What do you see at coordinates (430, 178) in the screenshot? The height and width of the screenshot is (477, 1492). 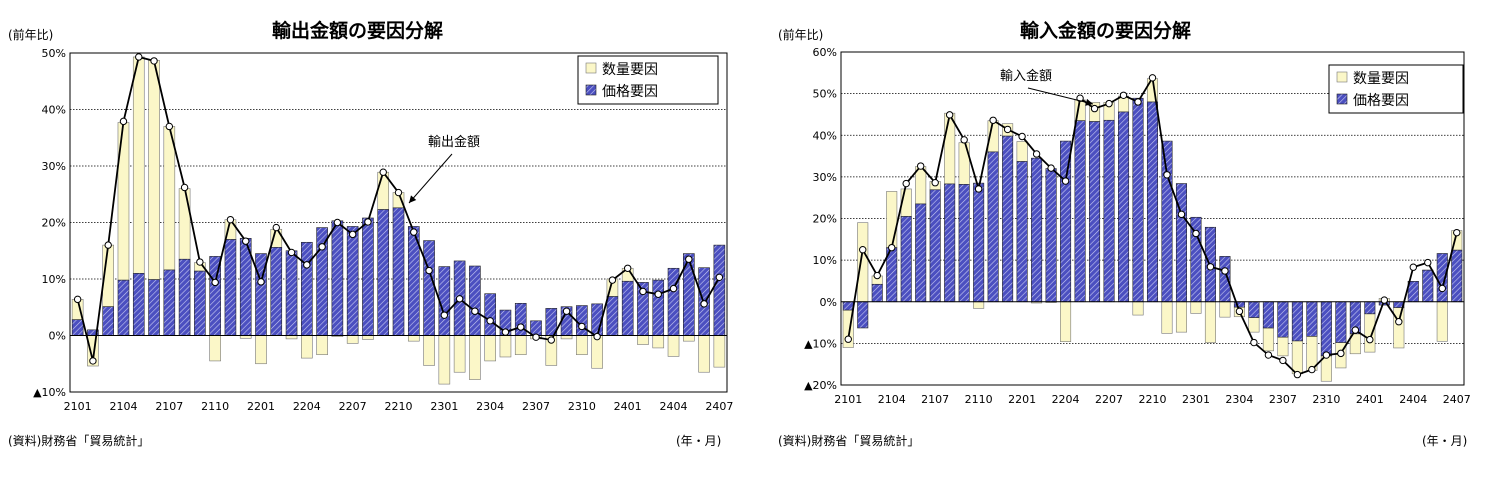 I see `annotation-arrow` at bounding box center [430, 178].